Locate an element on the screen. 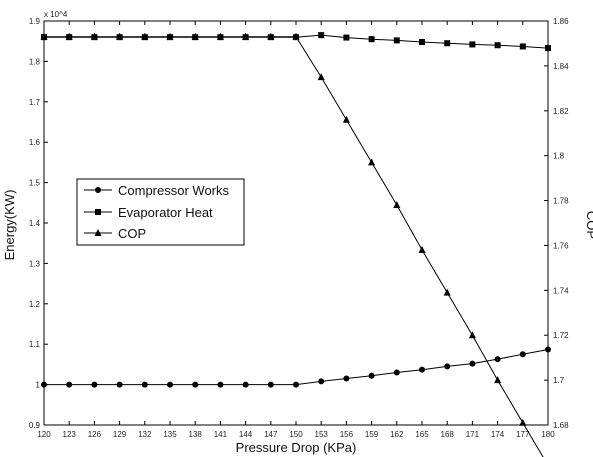 This screenshot has height=457, width=593. x-tick-label: 174 is located at coordinates (498, 434).